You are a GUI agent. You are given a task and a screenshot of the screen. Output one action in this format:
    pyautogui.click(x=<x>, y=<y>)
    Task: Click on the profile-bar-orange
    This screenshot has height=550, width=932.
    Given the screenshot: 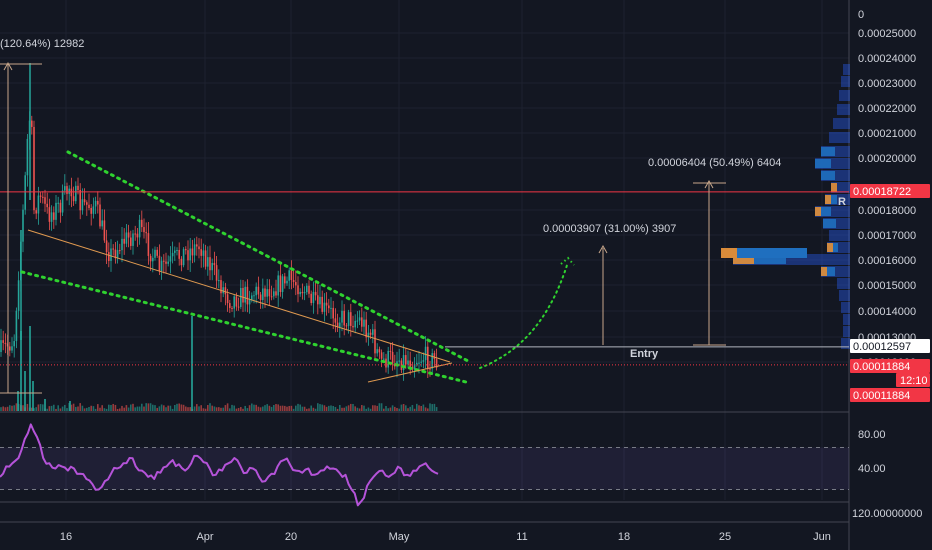 What is the action you would take?
    pyautogui.click(x=824, y=271)
    